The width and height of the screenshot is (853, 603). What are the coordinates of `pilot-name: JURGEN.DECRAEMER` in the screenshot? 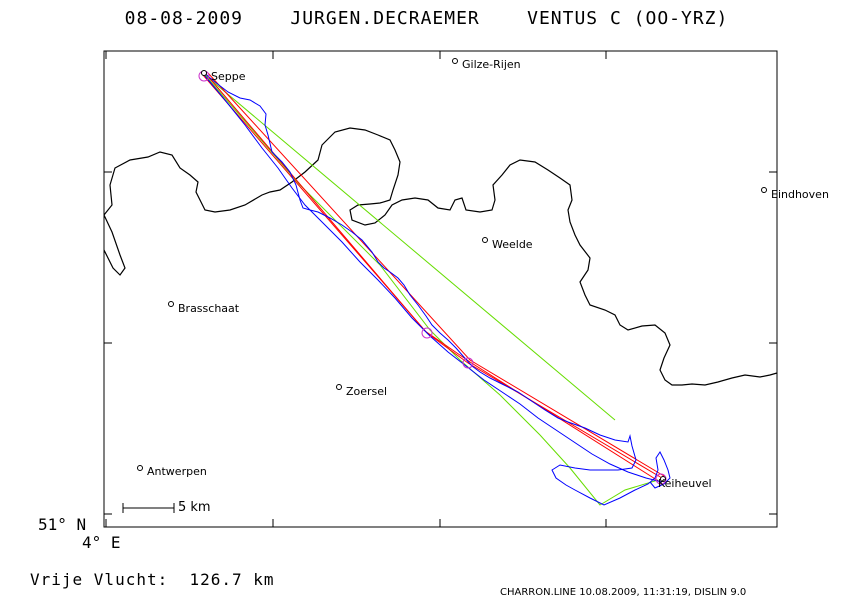 It's located at (385, 18).